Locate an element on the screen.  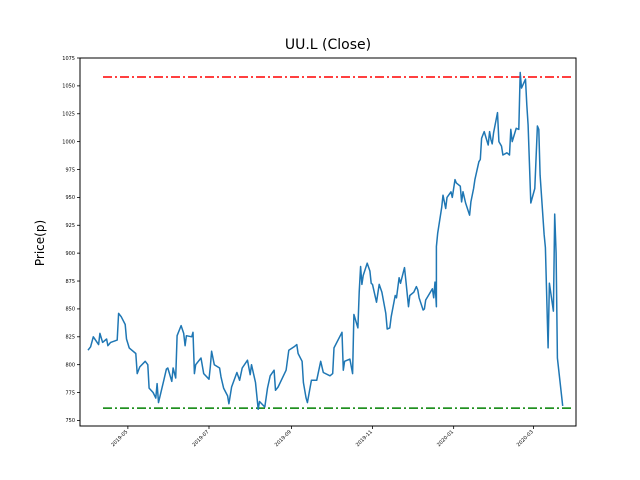
y-tick-label: 850 is located at coordinates (70, 310).